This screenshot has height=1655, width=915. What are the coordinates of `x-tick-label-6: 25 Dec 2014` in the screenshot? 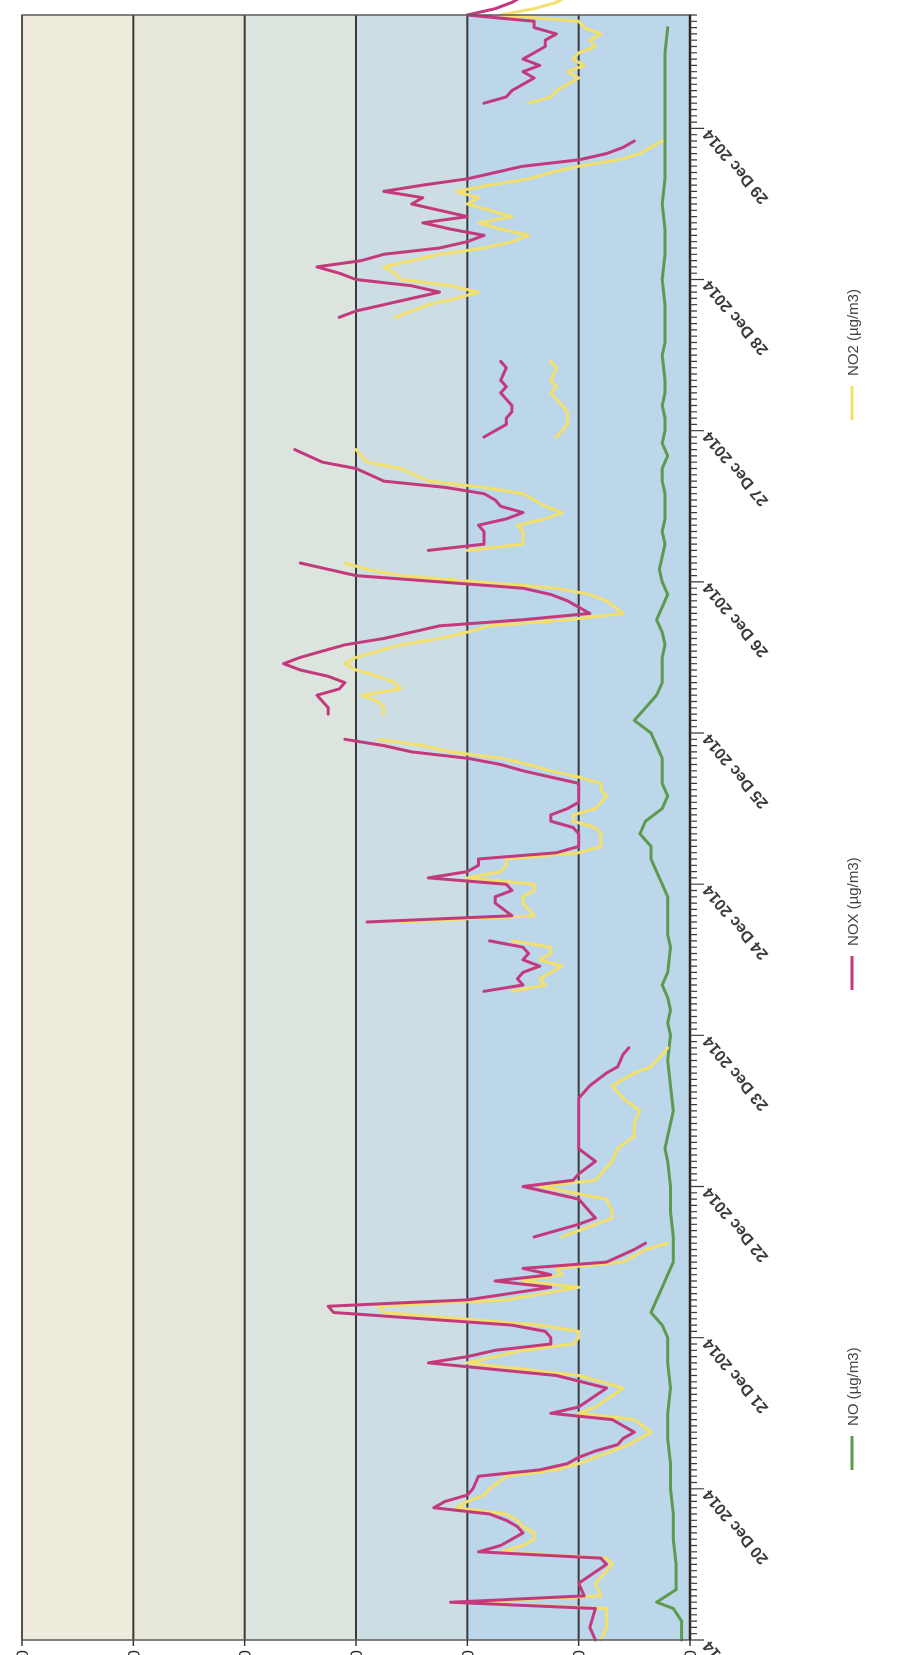 It's located at (736, 770).